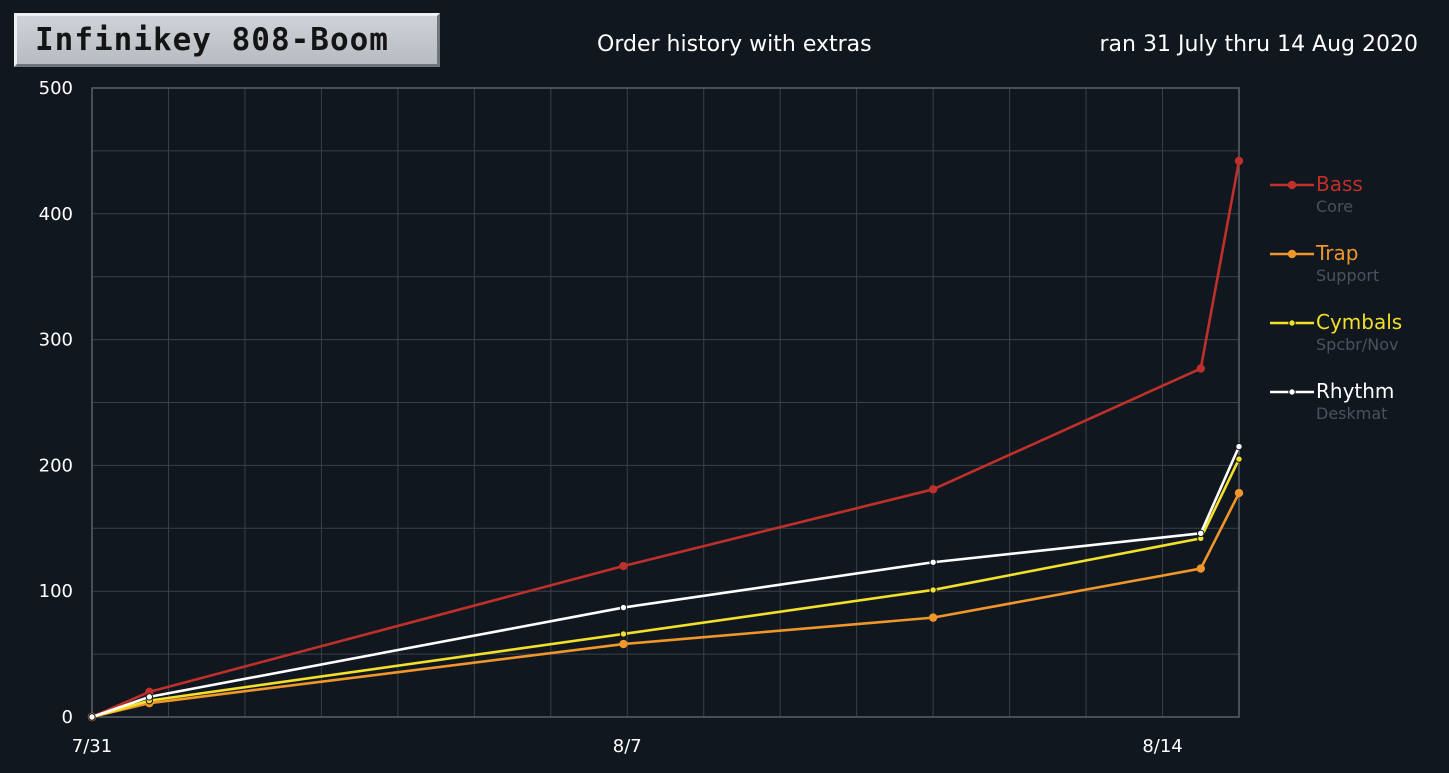 This screenshot has height=773, width=1449. Describe the element at coordinates (1357, 344) in the screenshot. I see `legend-series-subtitle: Spcbr/Nov` at that location.